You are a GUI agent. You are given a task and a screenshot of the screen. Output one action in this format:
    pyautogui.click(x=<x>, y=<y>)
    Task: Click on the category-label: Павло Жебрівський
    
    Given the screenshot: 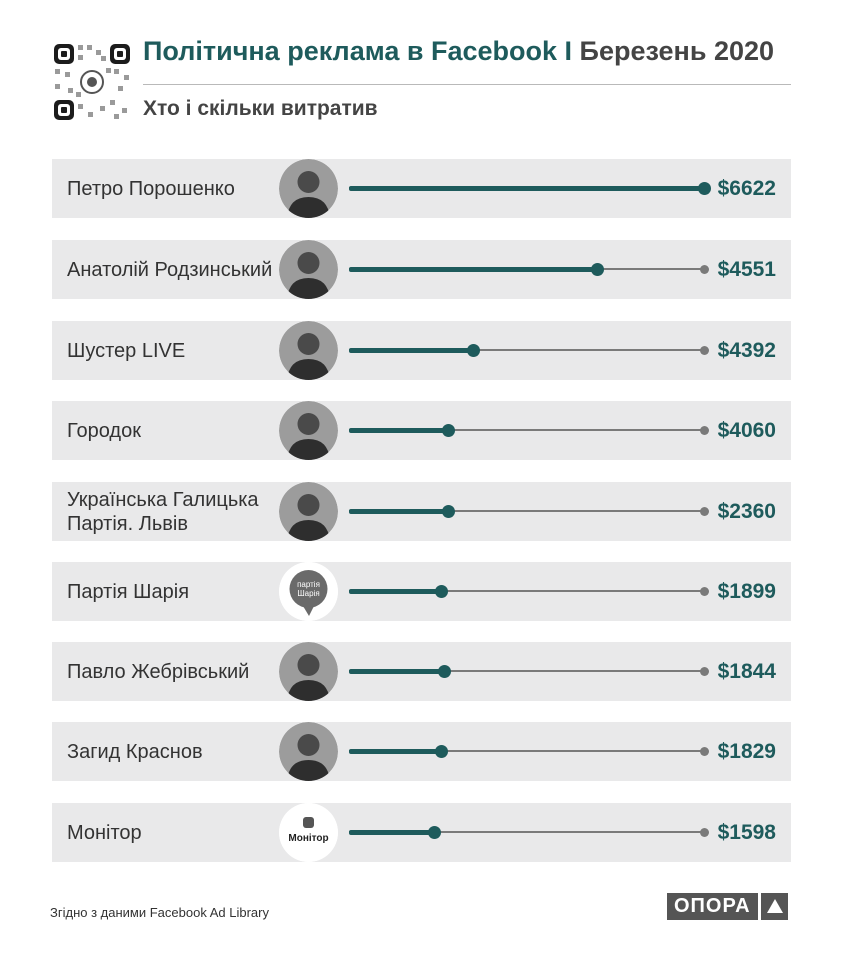 What is the action you would take?
    pyautogui.click(x=158, y=671)
    